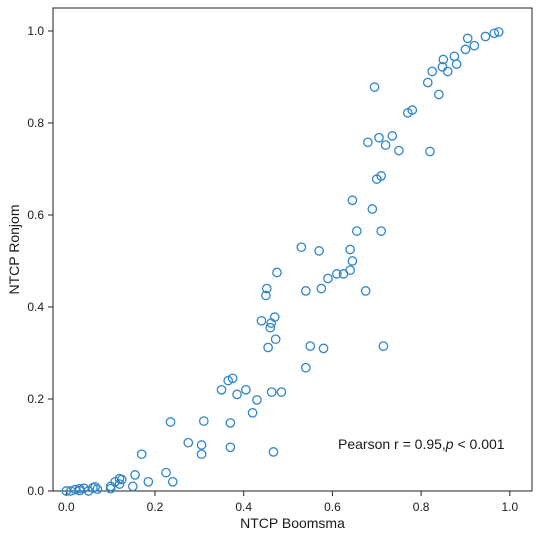 The image size is (550, 542). I want to click on x-tick-label: 0.6, so click(332, 507).